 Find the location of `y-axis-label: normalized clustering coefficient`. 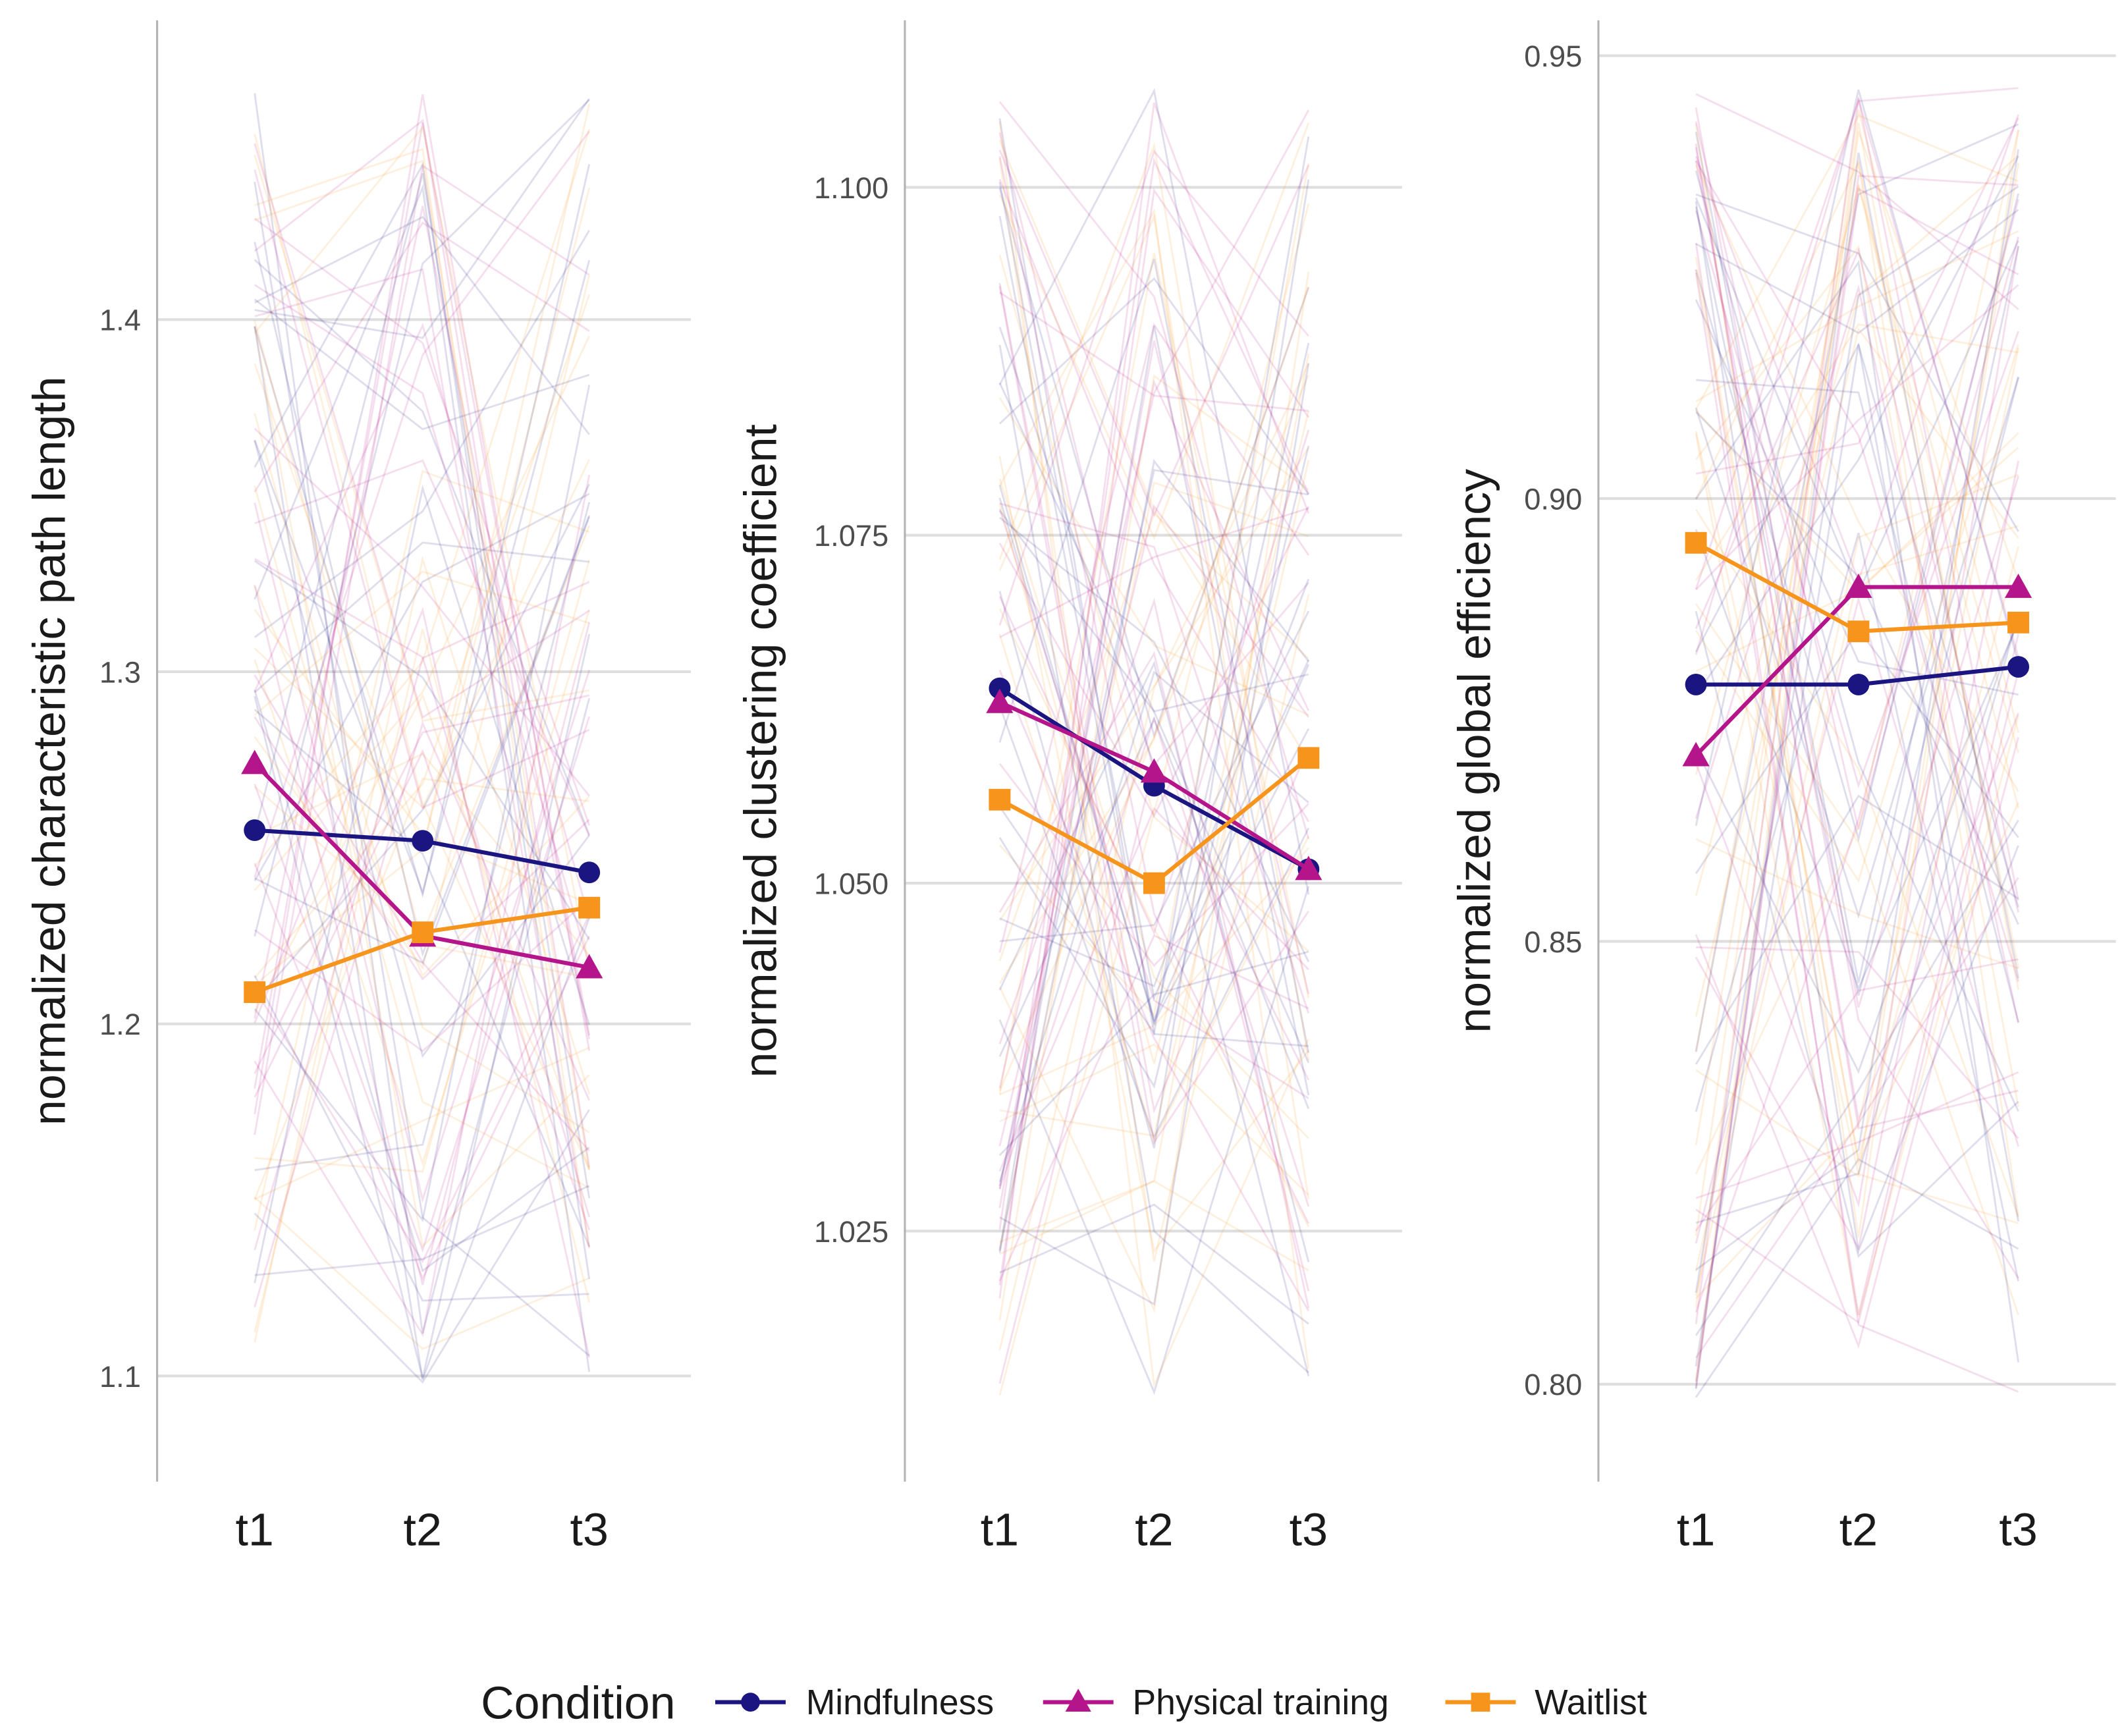

y-axis-label: normalized clustering coefficient is located at coordinates (760, 750).